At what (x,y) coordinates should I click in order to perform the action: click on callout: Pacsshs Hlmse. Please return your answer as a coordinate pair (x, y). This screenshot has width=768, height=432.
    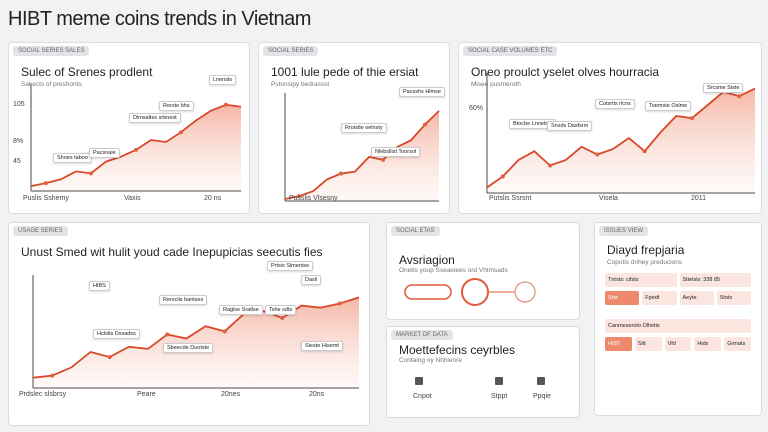
    Looking at the image, I should click on (422, 92).